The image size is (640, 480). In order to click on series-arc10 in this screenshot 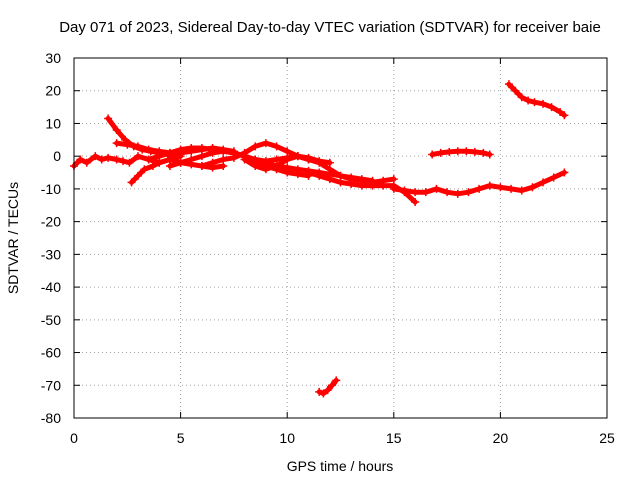, I will do `click(362, 187)`.